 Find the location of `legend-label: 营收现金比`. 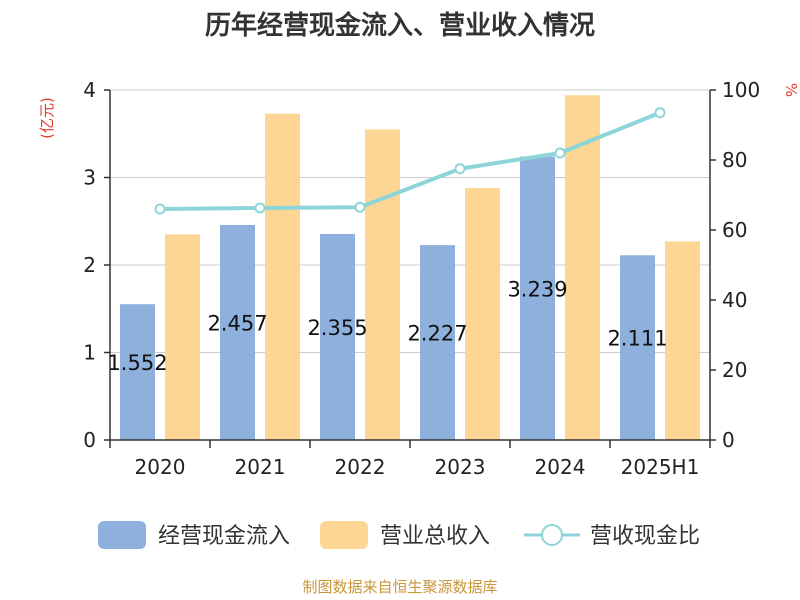

legend-label: 营收现金比 is located at coordinates (645, 536).